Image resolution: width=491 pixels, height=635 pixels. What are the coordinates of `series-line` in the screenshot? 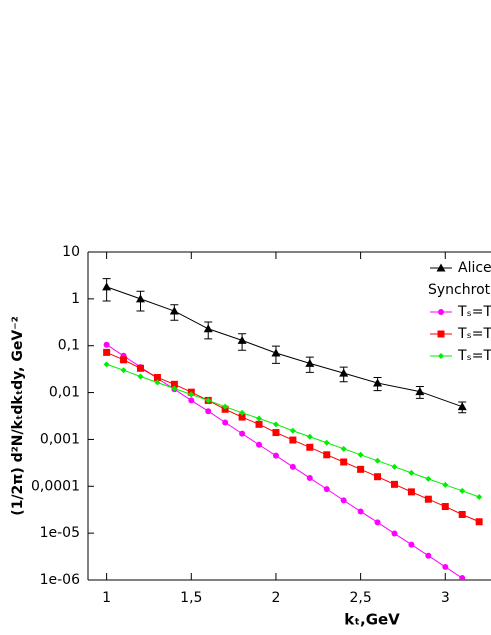 It's located at (284, 347).